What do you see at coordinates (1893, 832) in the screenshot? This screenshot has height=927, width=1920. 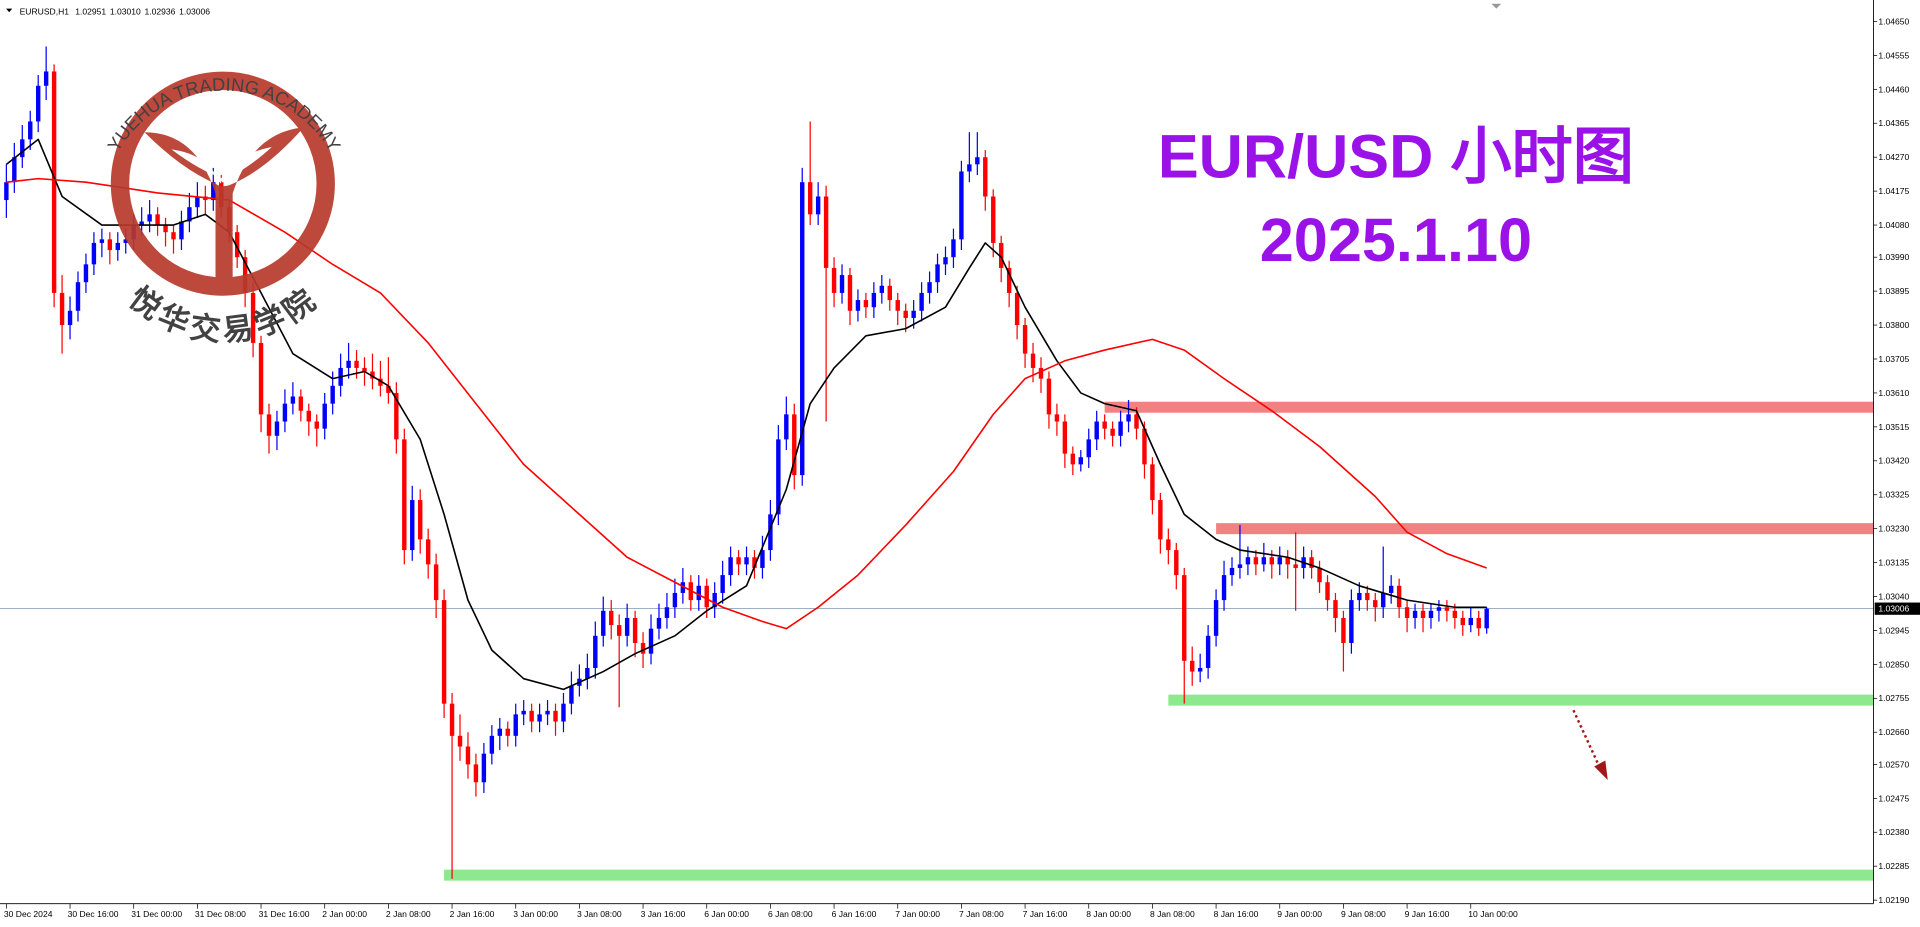 I see `y-tick-label: 1.02380` at bounding box center [1893, 832].